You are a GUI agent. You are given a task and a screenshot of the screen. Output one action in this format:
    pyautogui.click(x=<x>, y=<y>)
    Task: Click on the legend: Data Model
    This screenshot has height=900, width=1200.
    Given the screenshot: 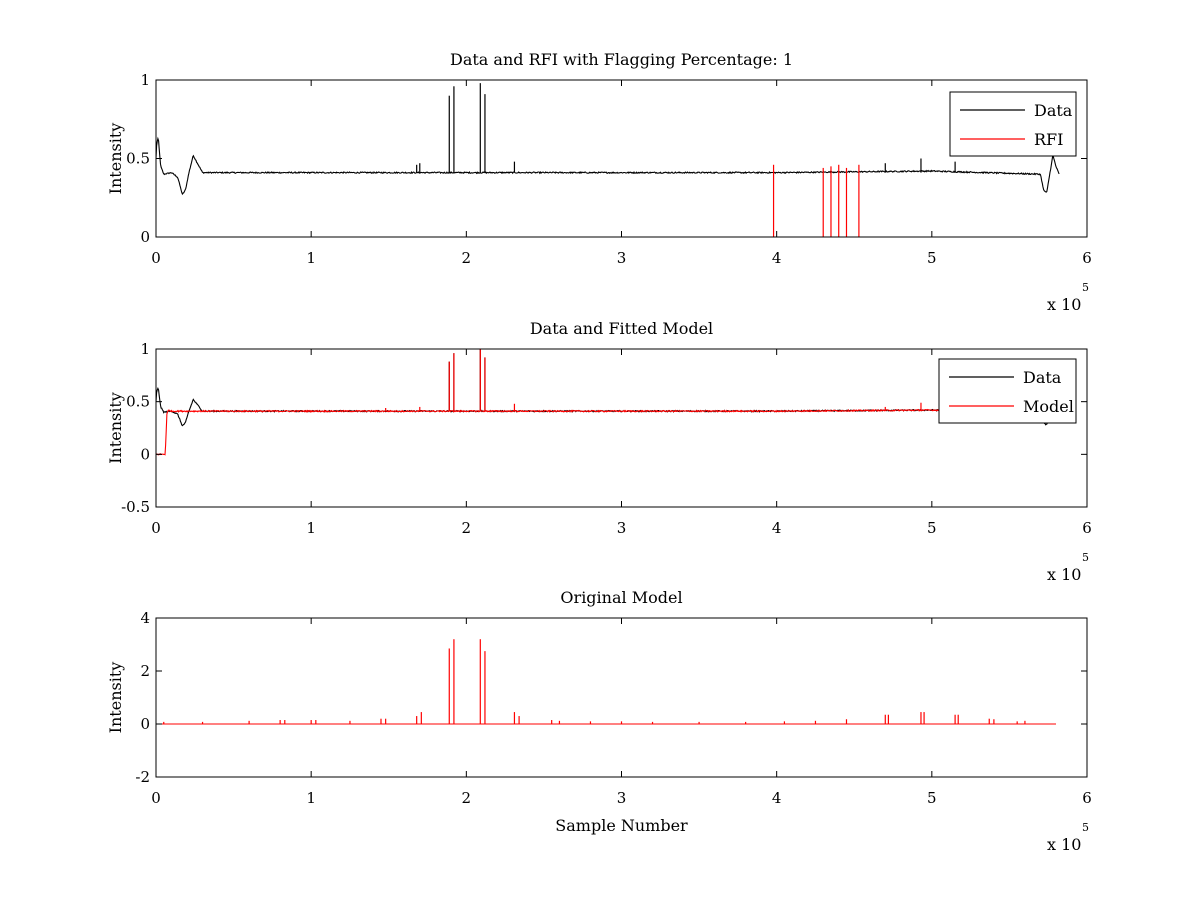 What is the action you would take?
    pyautogui.click(x=1007, y=391)
    